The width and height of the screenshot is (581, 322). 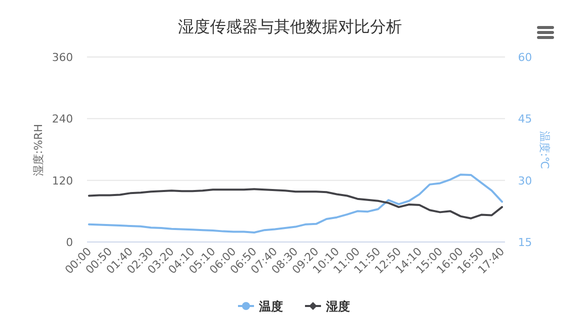 What do you see at coordinates (525, 57) in the screenshot?
I see `y2-tick-label: 60` at bounding box center [525, 57].